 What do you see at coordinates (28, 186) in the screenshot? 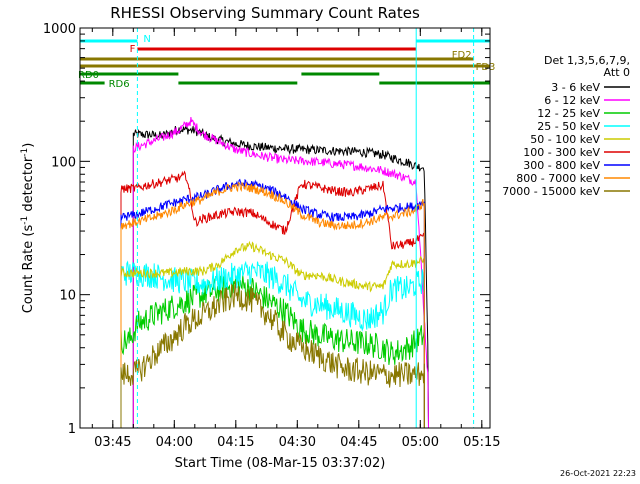
I see `y-axis-label-mid: detector` at bounding box center [28, 186].